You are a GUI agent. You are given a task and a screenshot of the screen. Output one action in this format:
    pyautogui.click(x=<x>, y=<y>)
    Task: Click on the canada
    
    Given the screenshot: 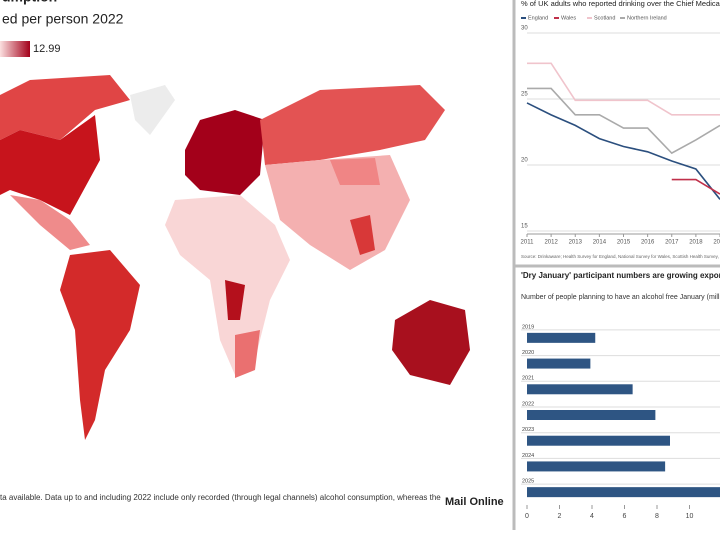 What is the action you would take?
    pyautogui.click(x=65, y=107)
    